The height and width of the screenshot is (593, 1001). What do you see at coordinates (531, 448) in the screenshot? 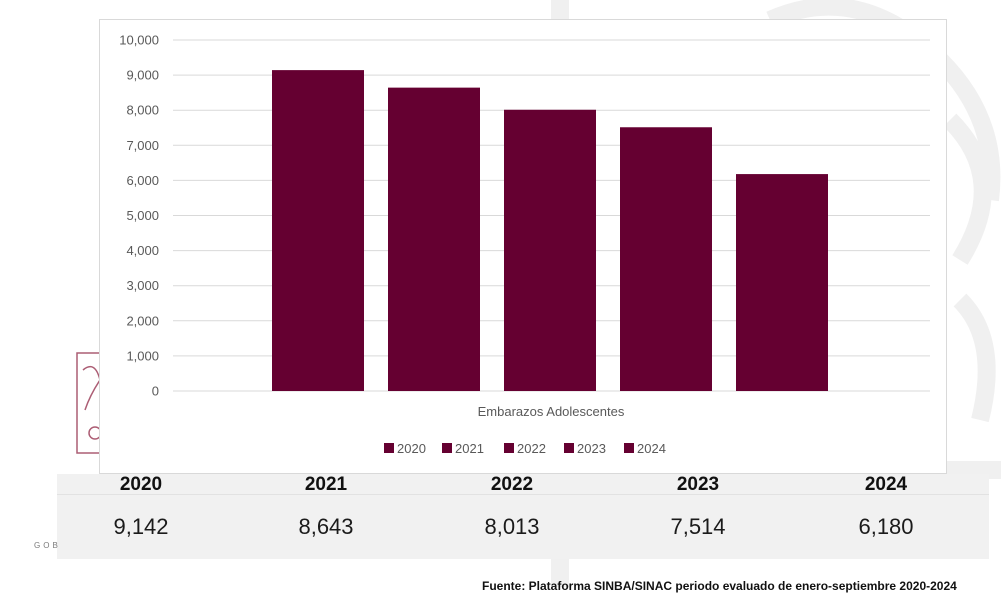
I see `legend-label: 2022` at bounding box center [531, 448].